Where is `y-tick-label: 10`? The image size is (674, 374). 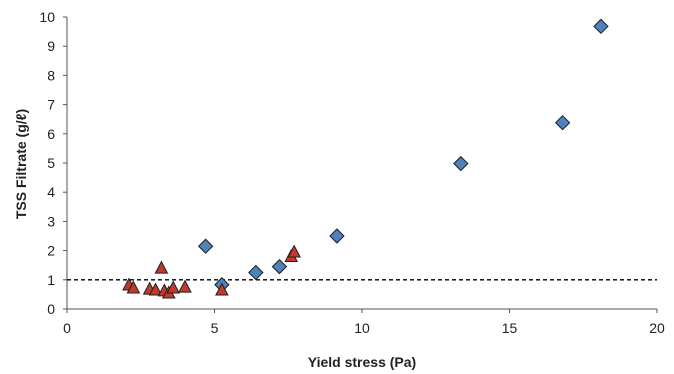 y-tick-label: 10 is located at coordinates (47, 17).